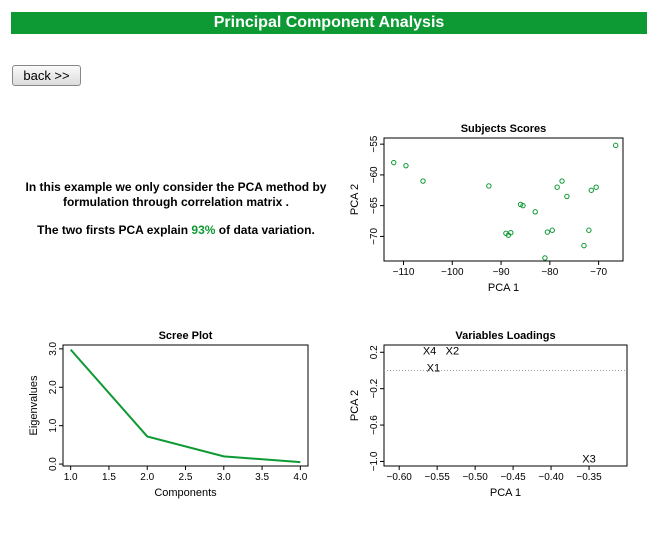  What do you see at coordinates (109, 477) in the screenshot?
I see `x-tick-label: 1.5` at bounding box center [109, 477].